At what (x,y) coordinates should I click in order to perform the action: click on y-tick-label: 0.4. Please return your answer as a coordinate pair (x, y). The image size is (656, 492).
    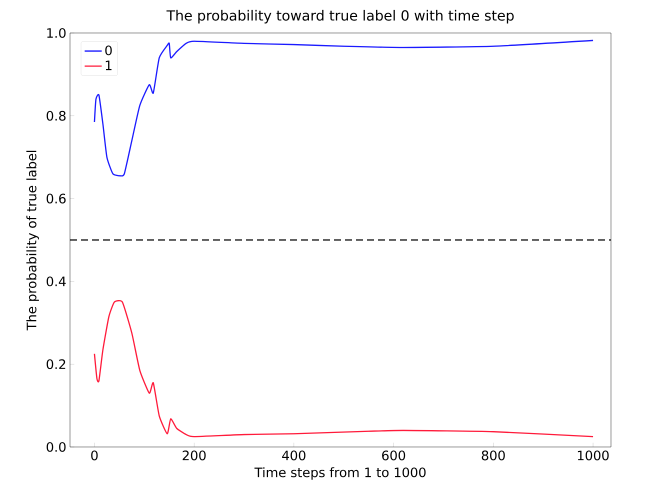
    Looking at the image, I should click on (56, 281).